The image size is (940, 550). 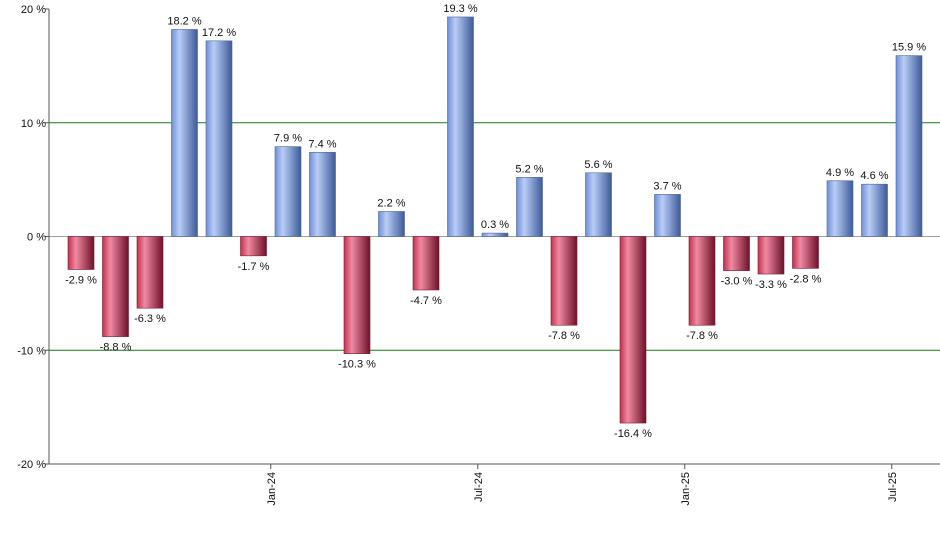 I want to click on data-label: 4.6 %, so click(x=874, y=176).